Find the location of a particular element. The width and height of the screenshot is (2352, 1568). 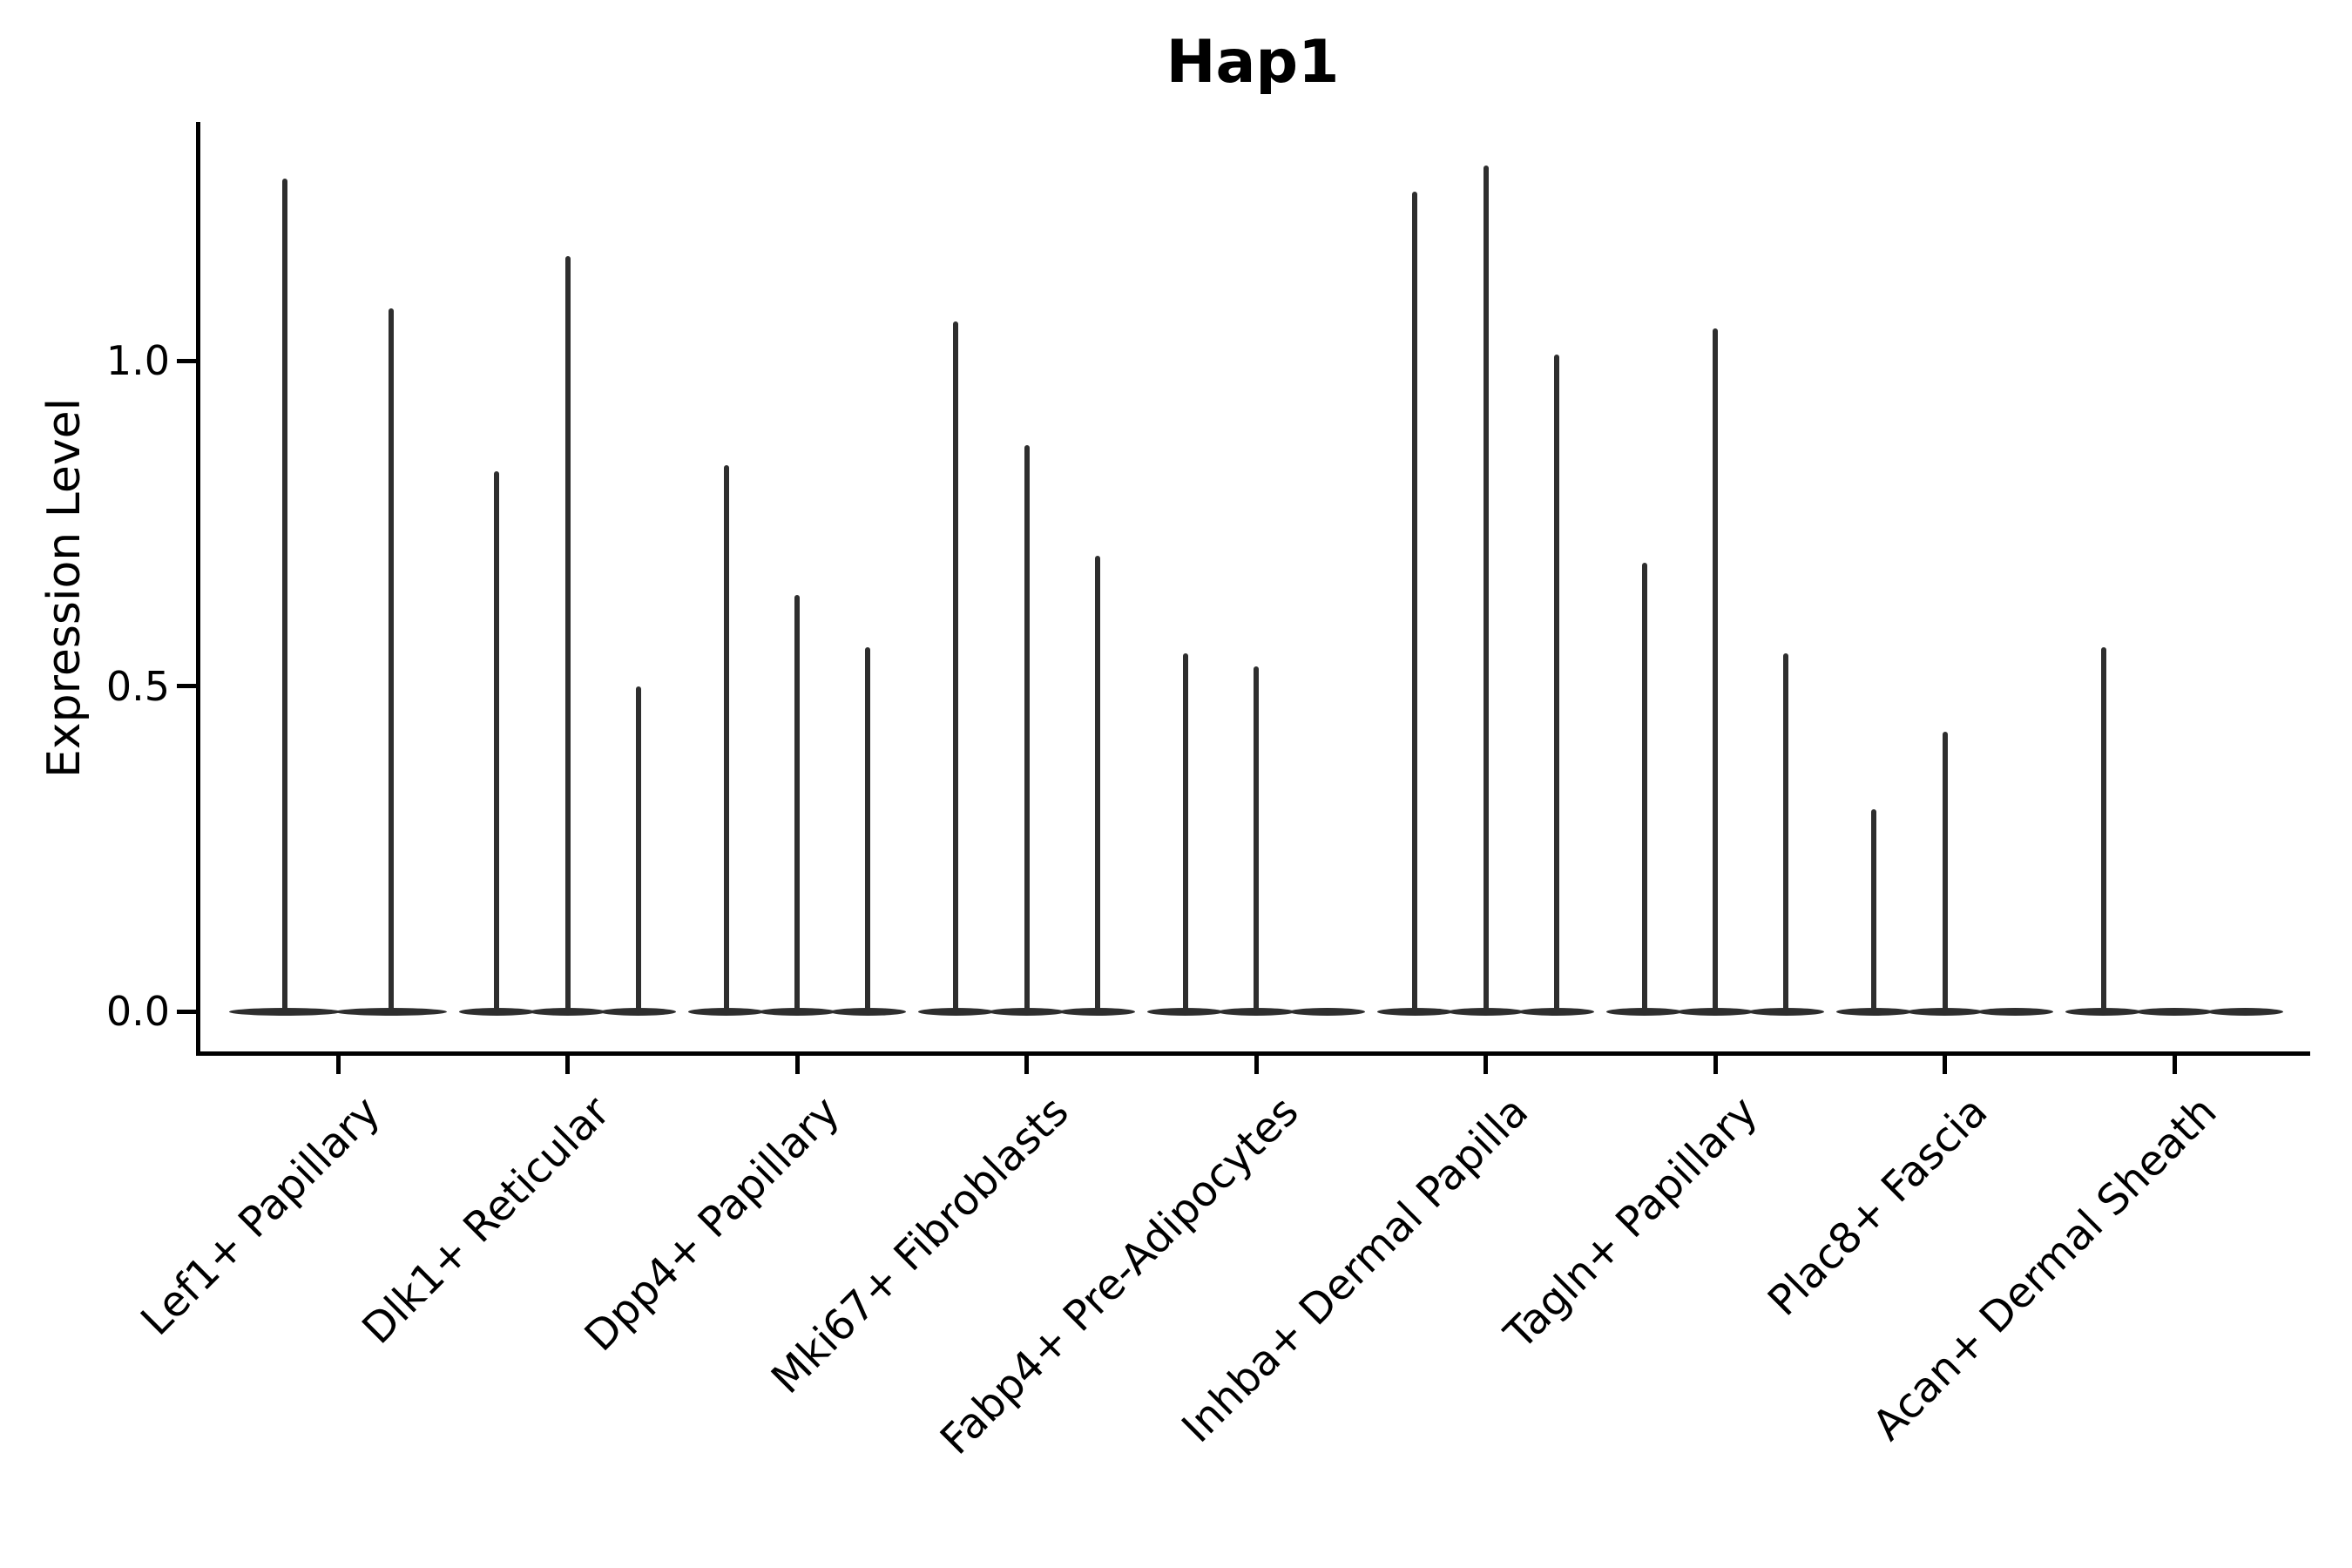

x-tick-label: Dpp4+ Papillary is located at coordinates (712, 1224).